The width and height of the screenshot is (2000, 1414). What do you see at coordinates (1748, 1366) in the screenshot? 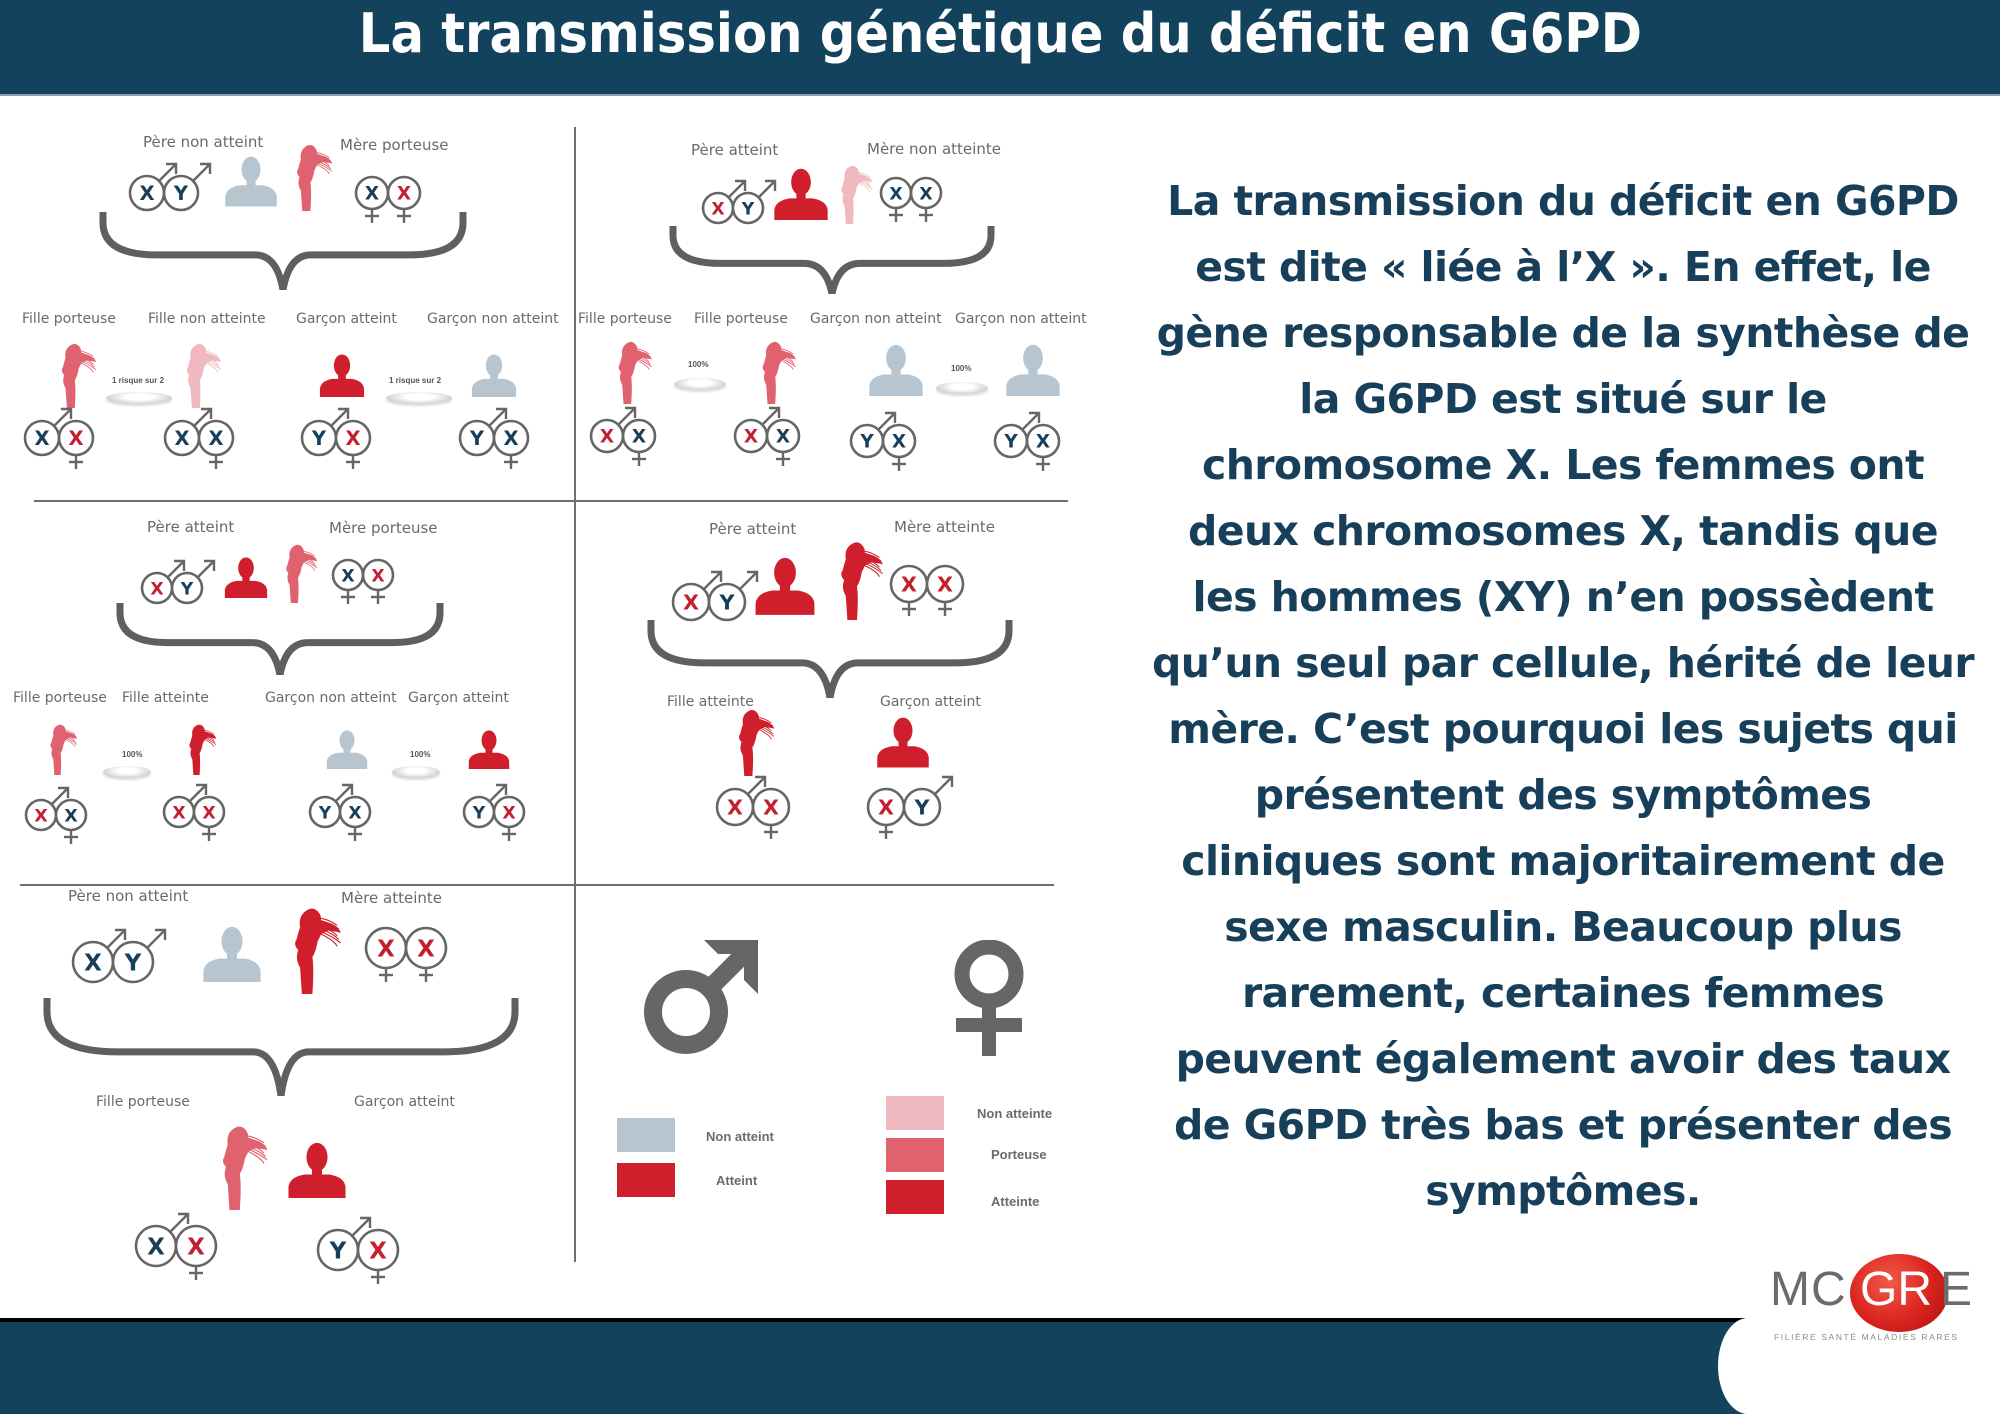
I see `footer-curve` at bounding box center [1748, 1366].